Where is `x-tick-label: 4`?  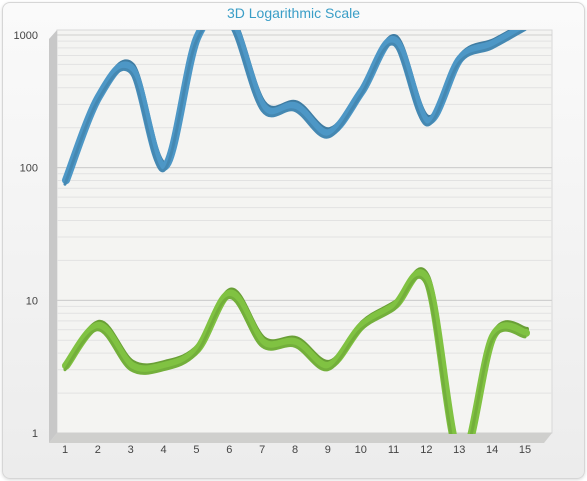
x-tick-label: 4 is located at coordinates (164, 450).